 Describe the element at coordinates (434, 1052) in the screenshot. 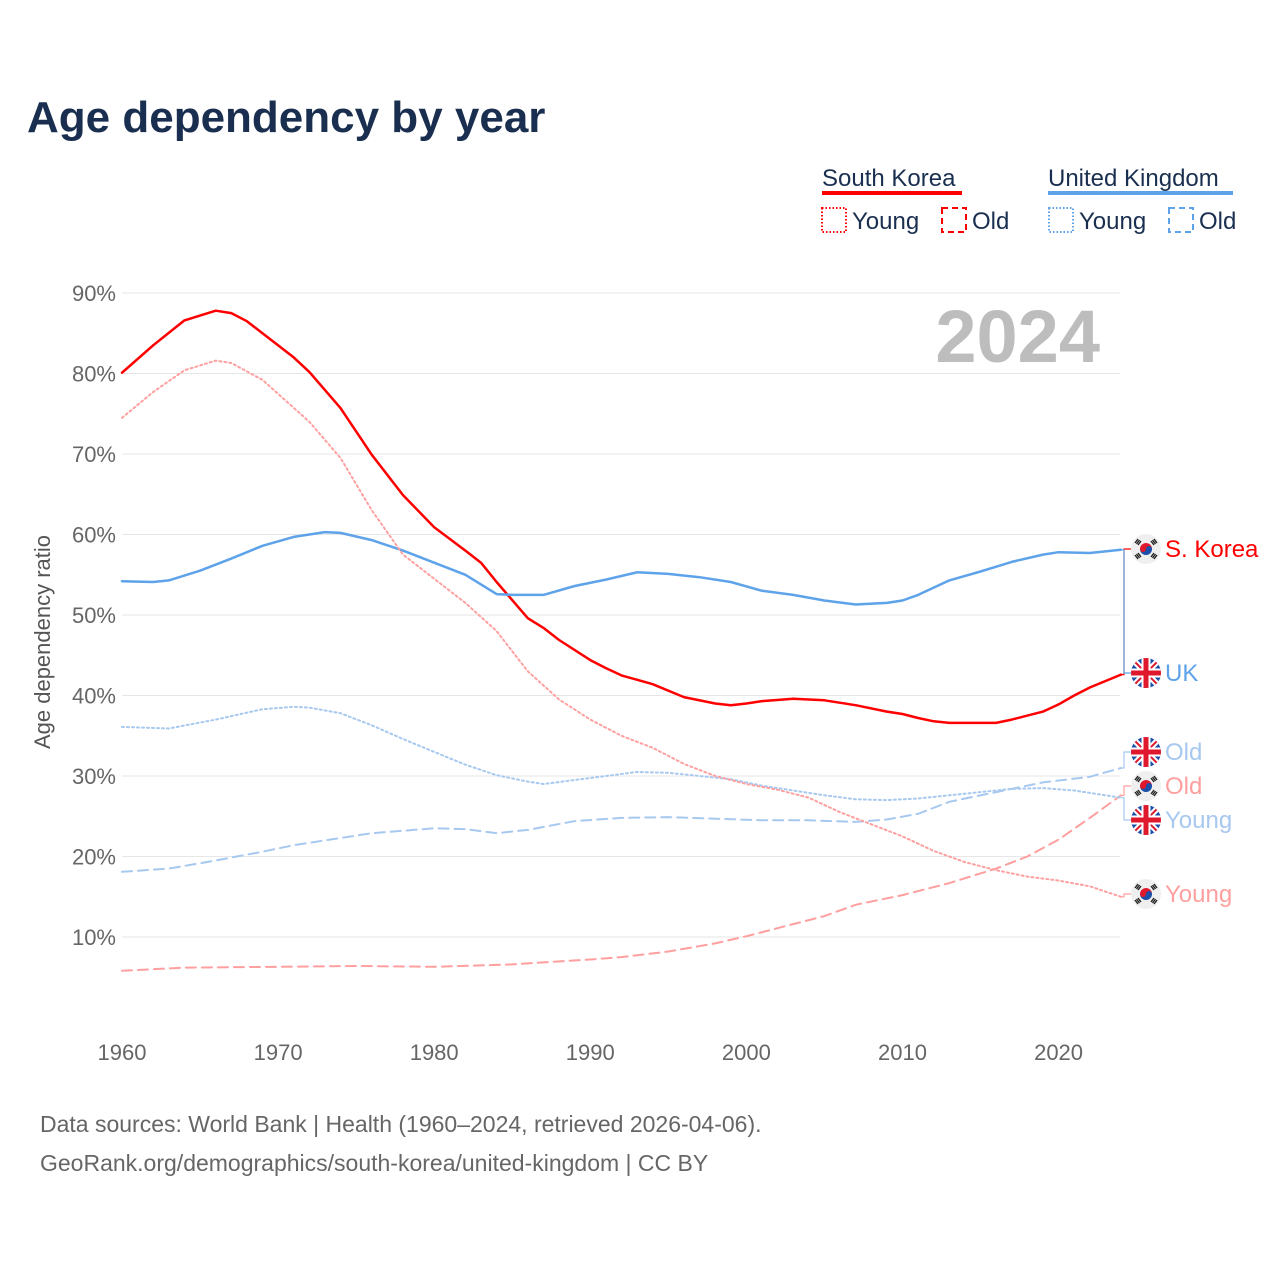

I see `x-tick-label: 1980` at that location.